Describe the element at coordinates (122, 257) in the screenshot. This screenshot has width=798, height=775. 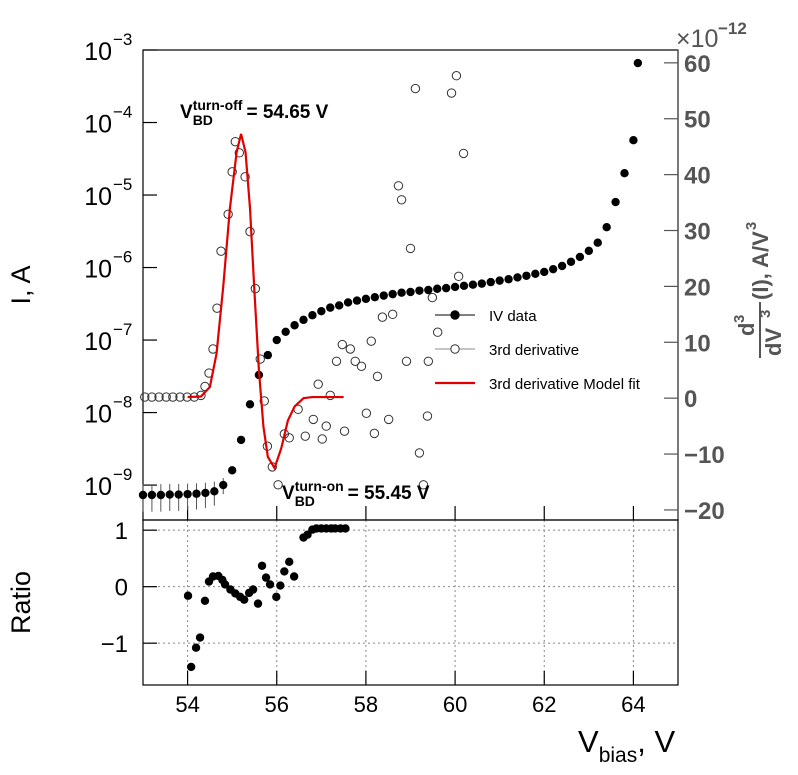
I see `y-tick-exponent: −6` at that location.